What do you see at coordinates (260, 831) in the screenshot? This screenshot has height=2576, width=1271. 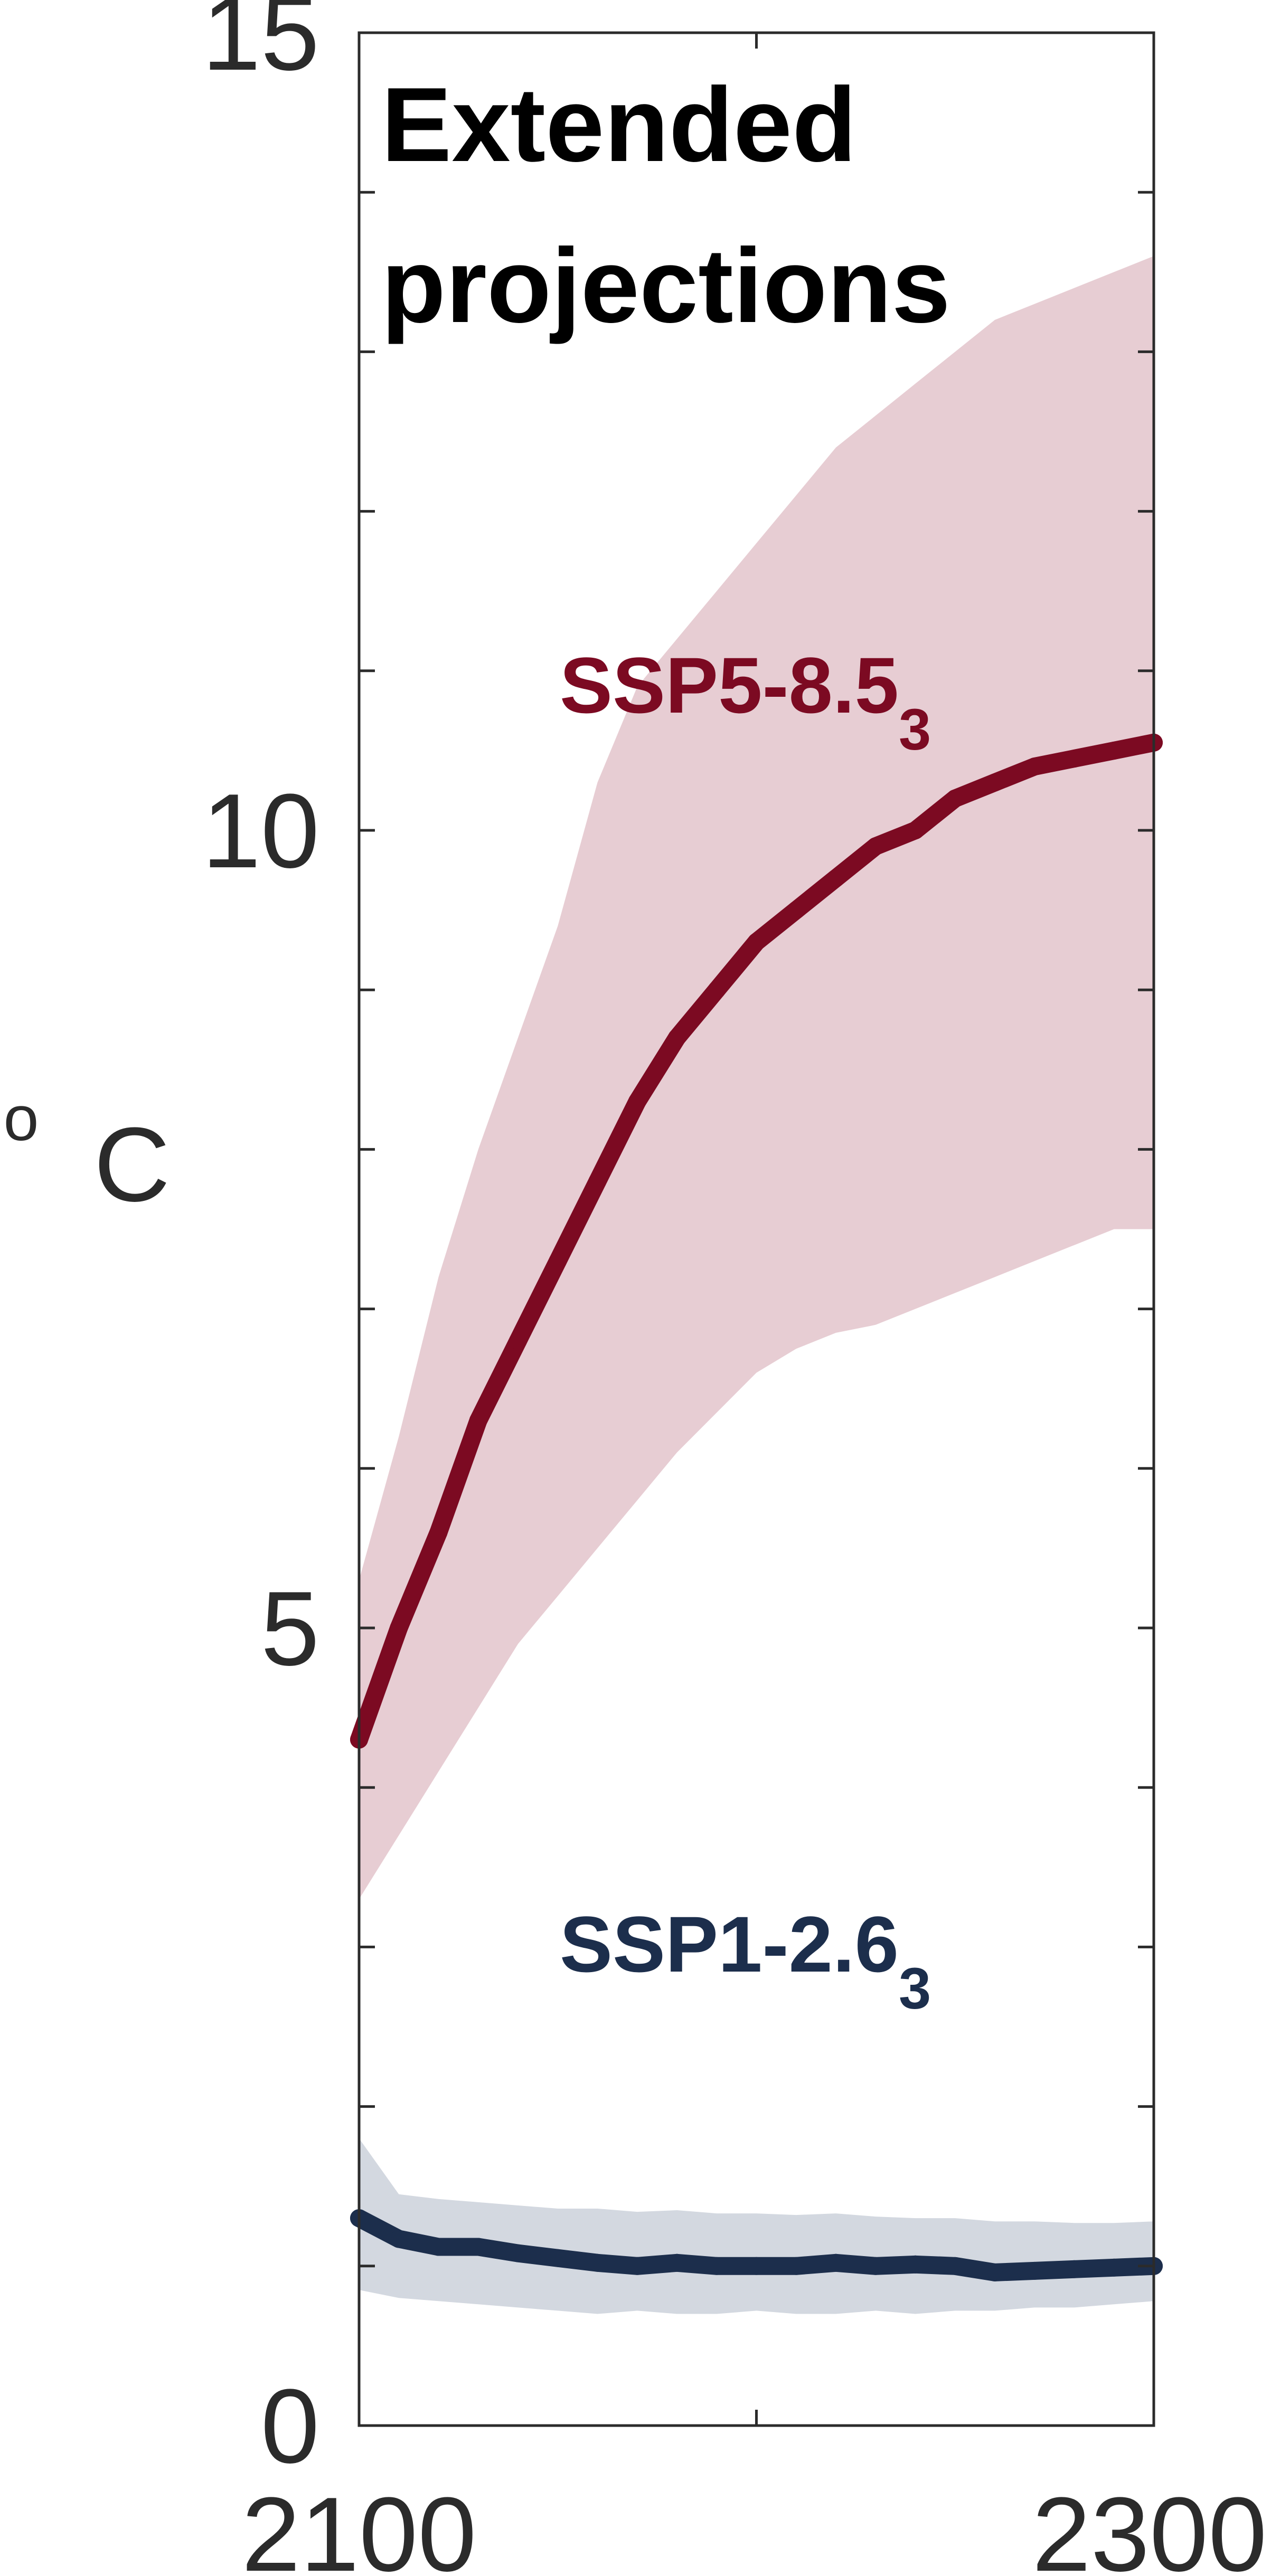 I see `ytick-label-10: 10` at bounding box center [260, 831].